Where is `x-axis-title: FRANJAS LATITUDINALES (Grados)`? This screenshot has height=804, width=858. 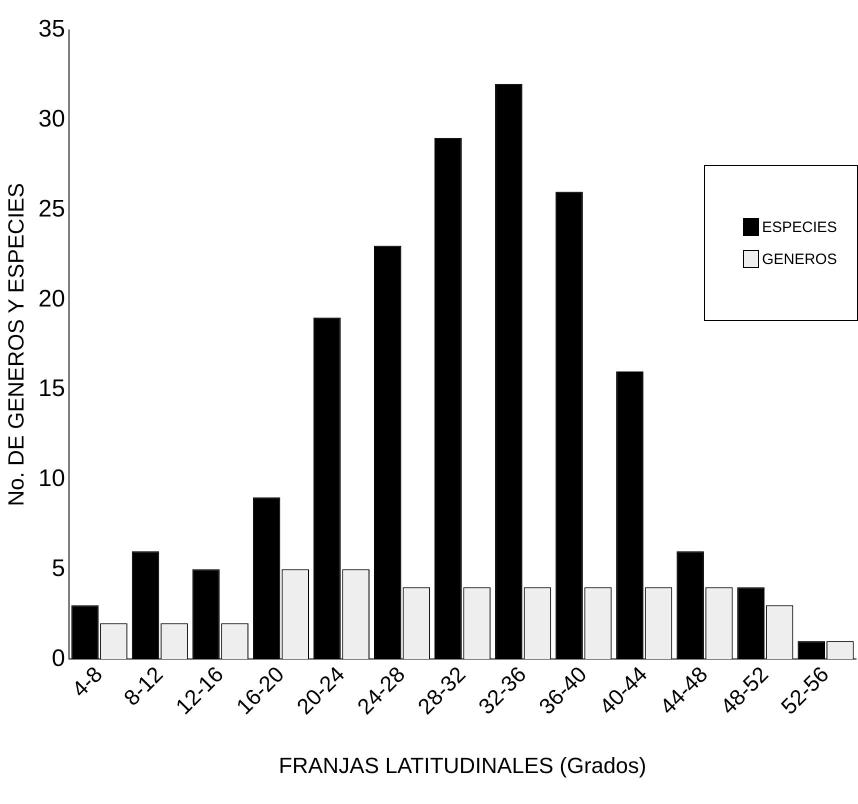 x-axis-title: FRANJAS LATITUDINALES (Grados) is located at coordinates (462, 765).